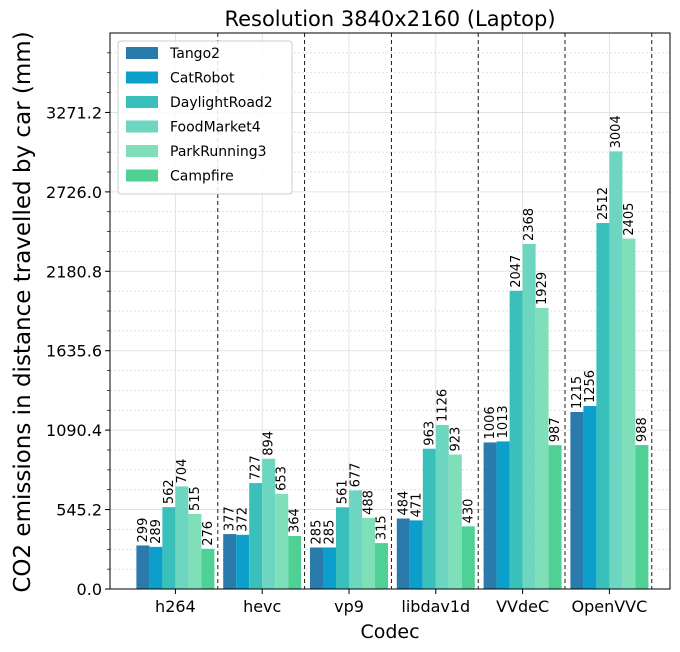  I want to click on bar-value-label: 364, so click(295, 520).